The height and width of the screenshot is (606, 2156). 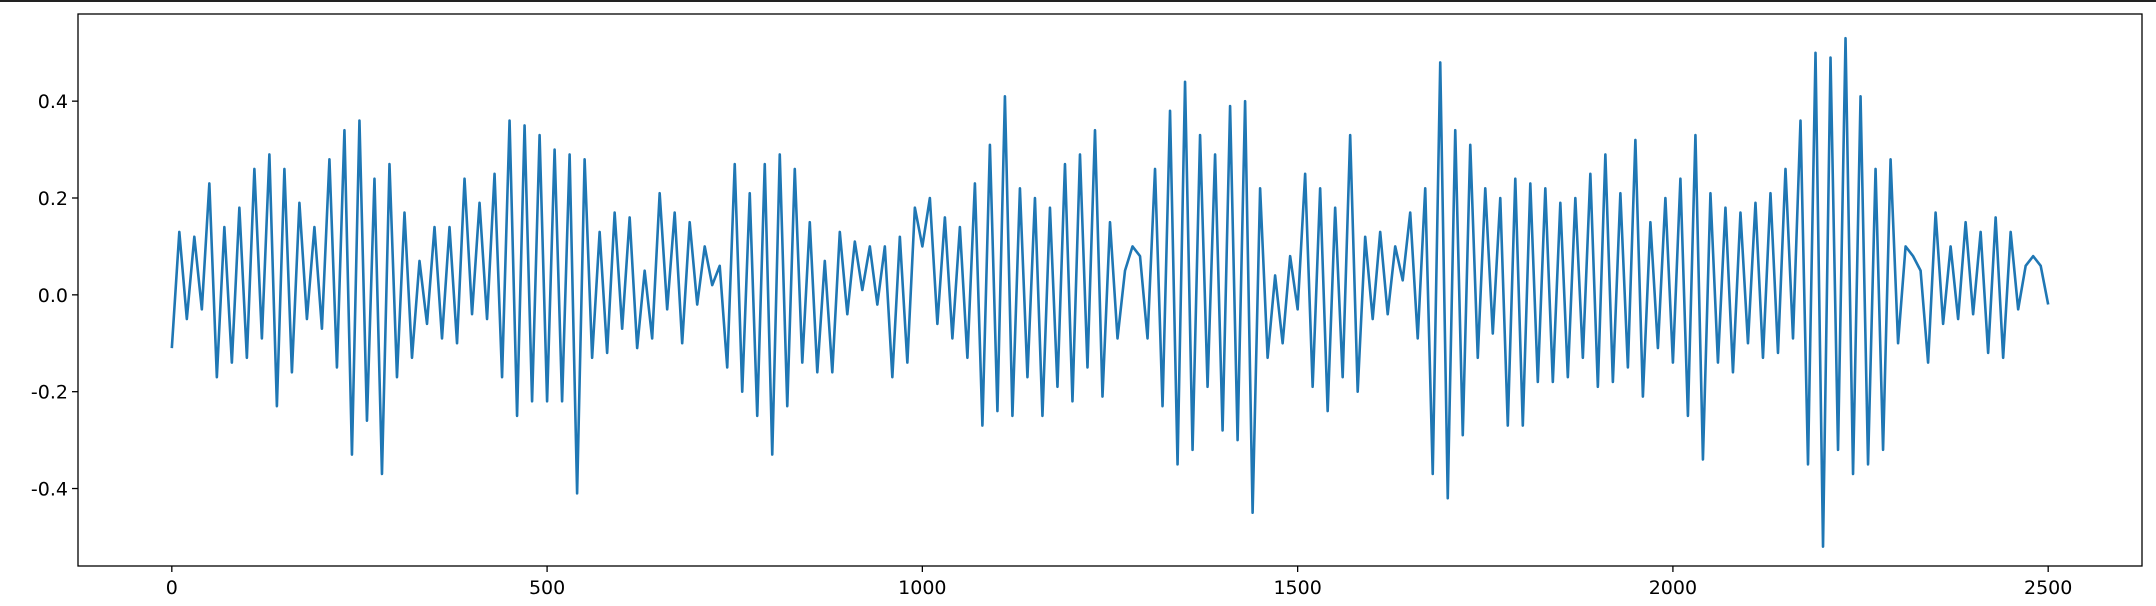 I want to click on y-tick-label: 0.2, so click(x=53, y=199).